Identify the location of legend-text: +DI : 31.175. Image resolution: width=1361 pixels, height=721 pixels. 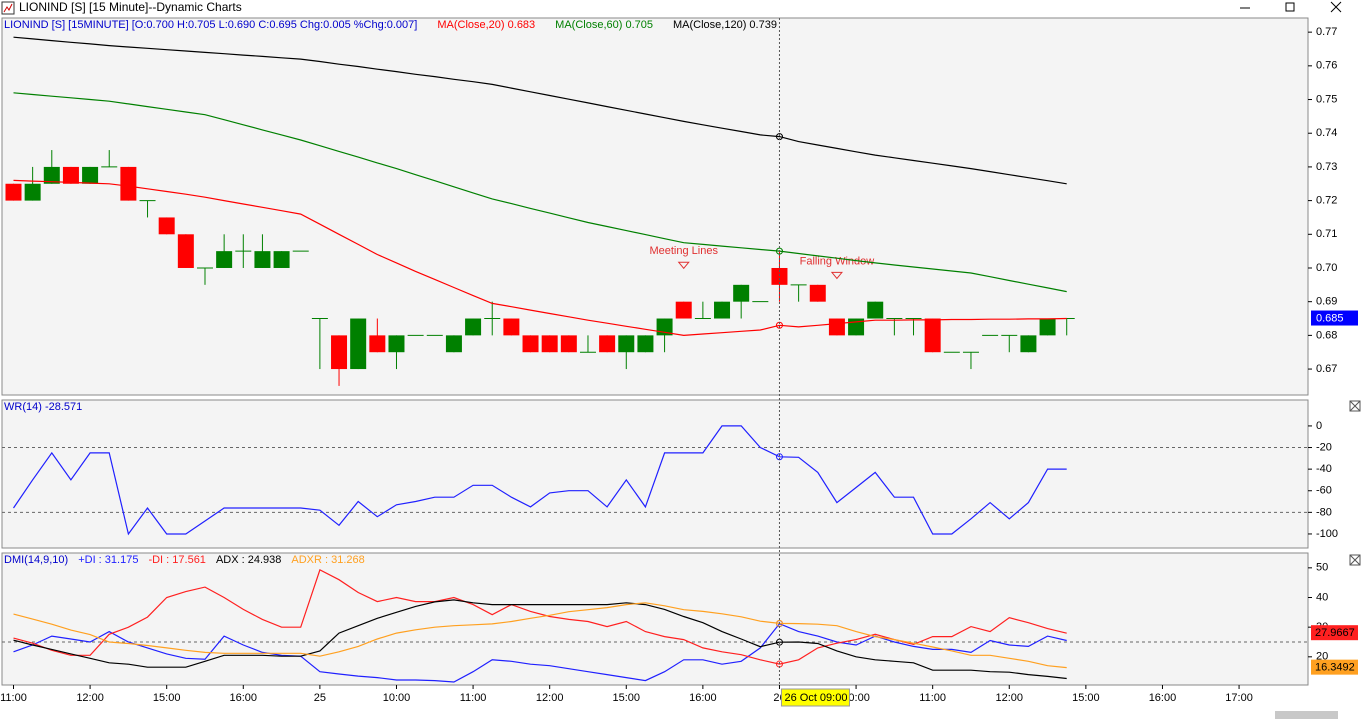
(108, 560).